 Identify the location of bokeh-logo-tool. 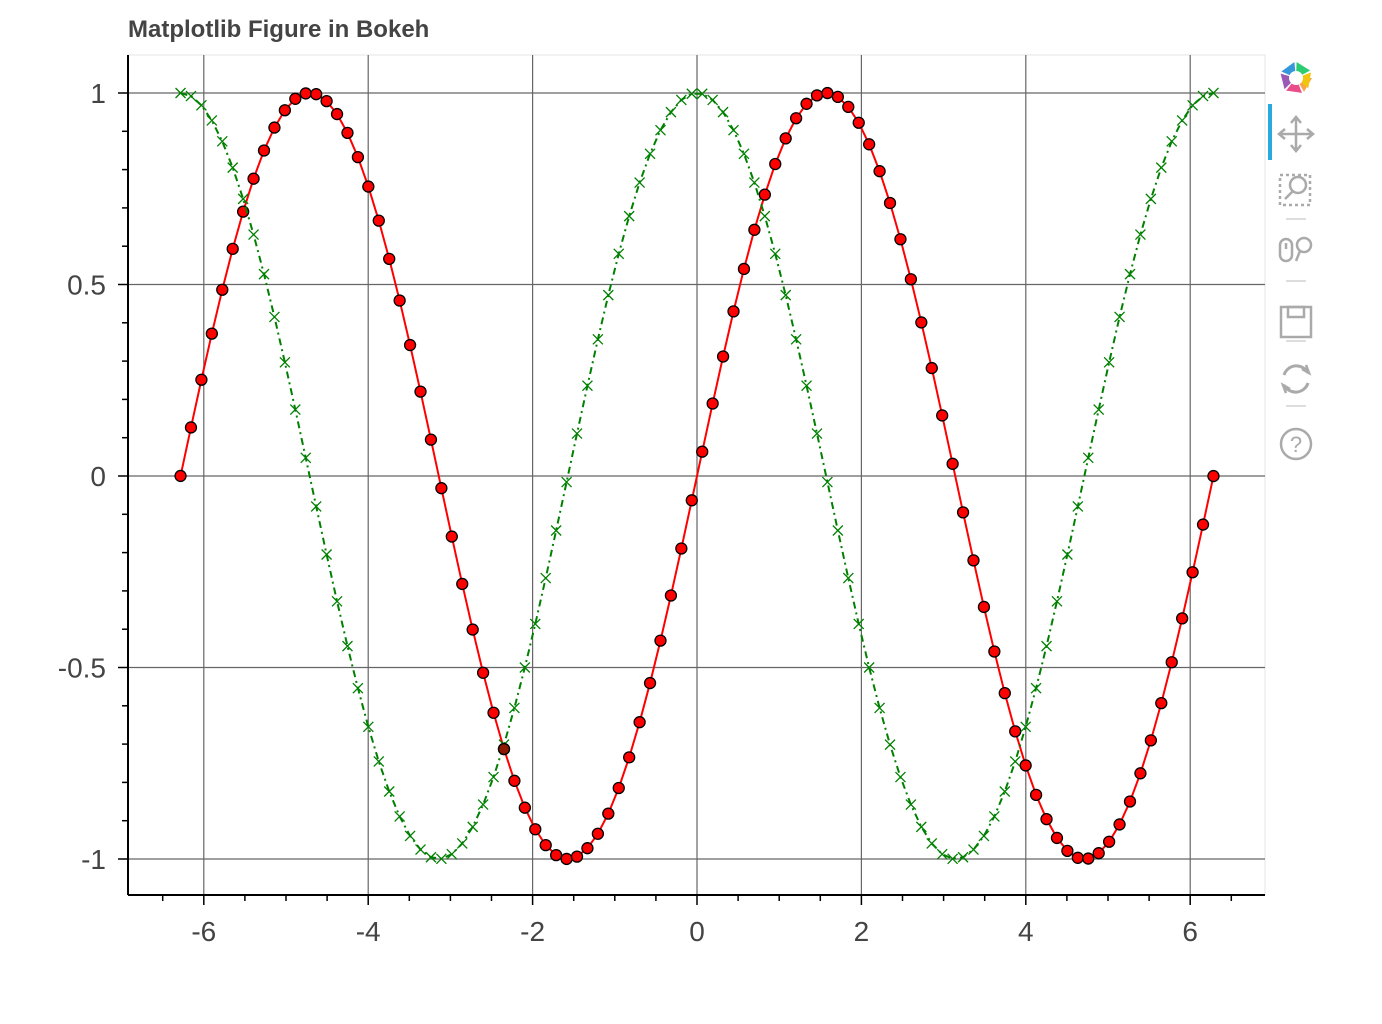
(1296, 75).